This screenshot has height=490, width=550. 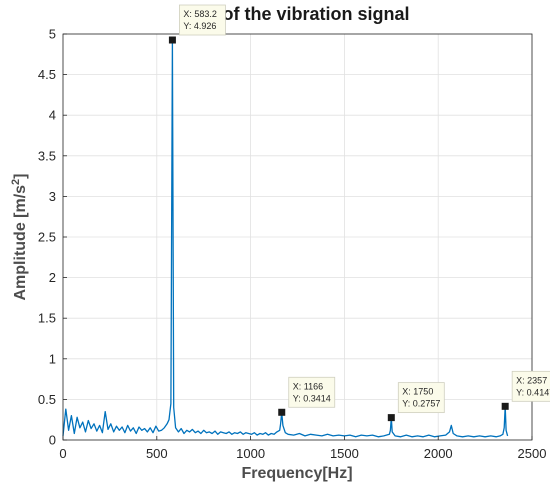 What do you see at coordinates (52, 440) in the screenshot?
I see `y-tick-label: 0` at bounding box center [52, 440].